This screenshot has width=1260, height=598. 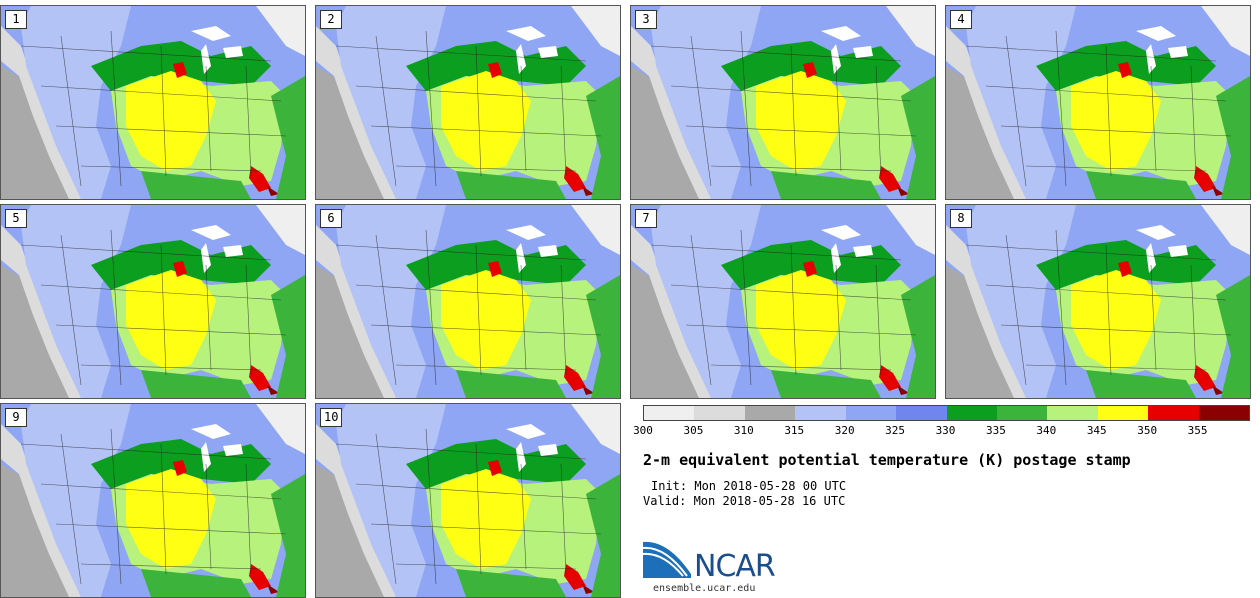 I want to click on panel-label: 2, so click(x=331, y=19).